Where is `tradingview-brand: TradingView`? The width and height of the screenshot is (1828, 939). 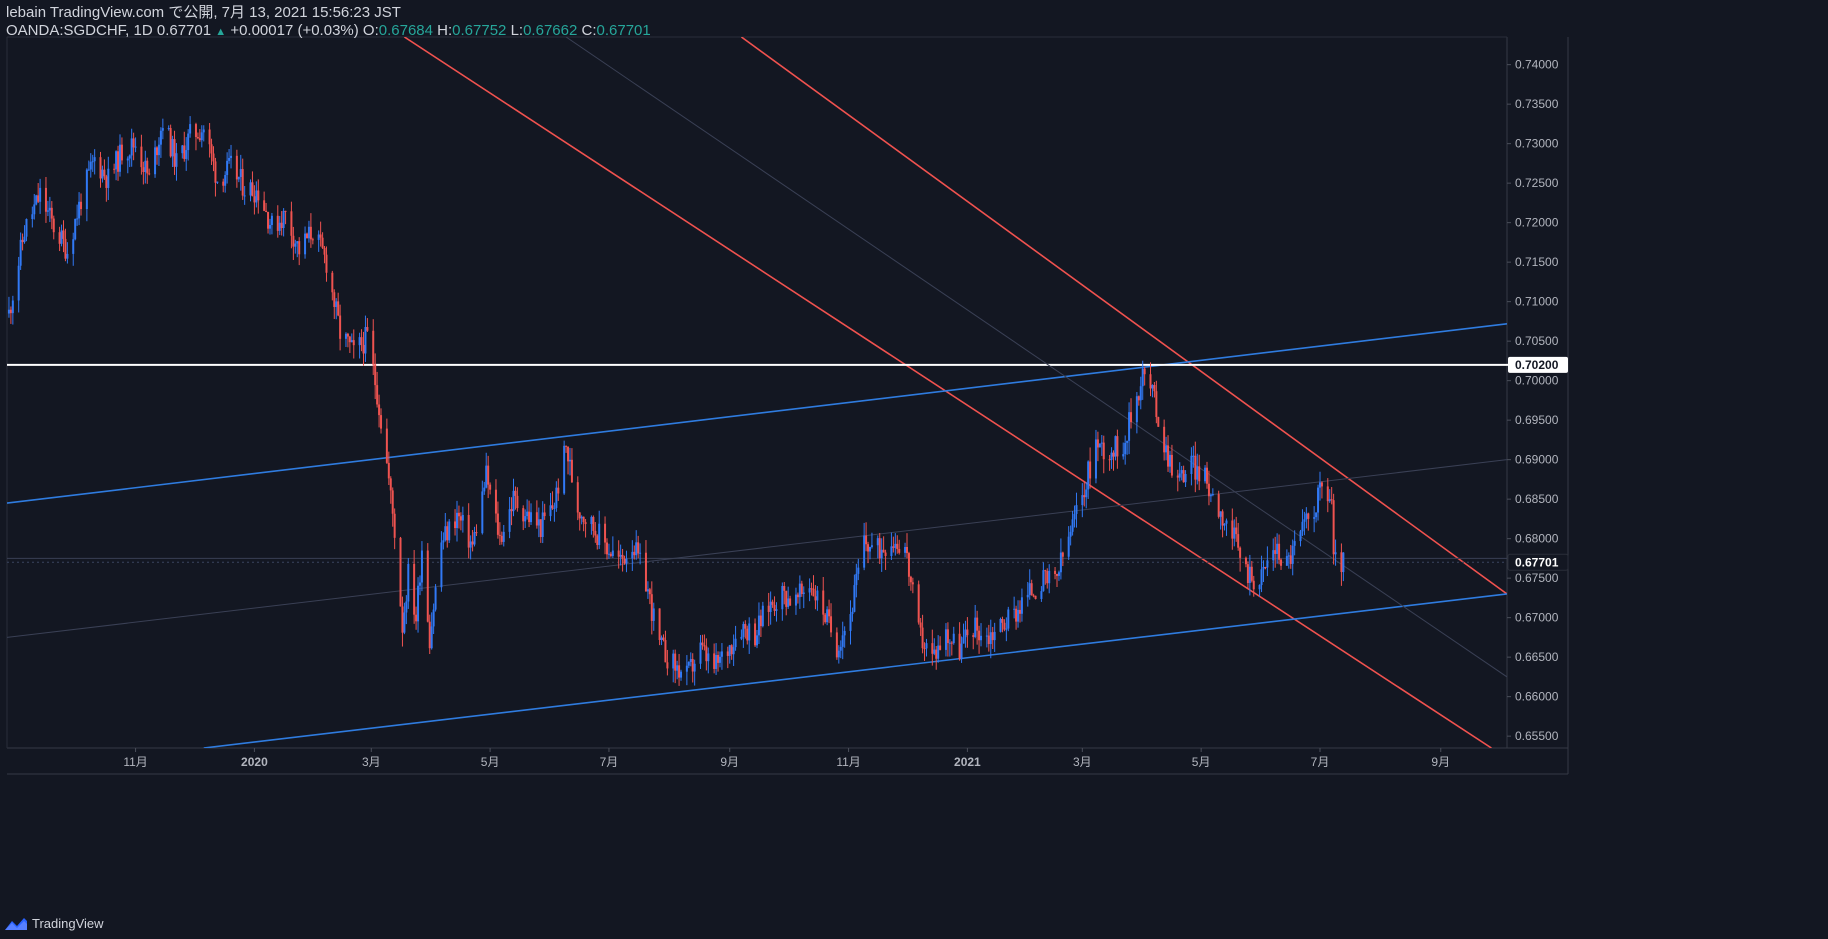
tradingview-brand: TradingView is located at coordinates (54, 923).